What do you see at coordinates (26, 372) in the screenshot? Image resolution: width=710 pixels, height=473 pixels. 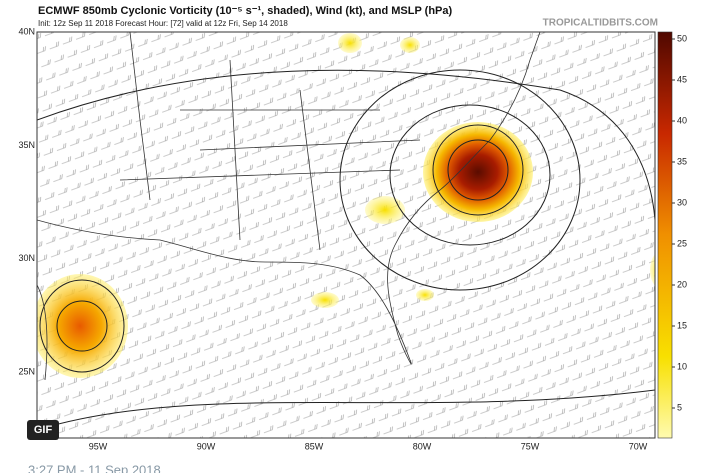 I see `lat-label: 25N` at bounding box center [26, 372].